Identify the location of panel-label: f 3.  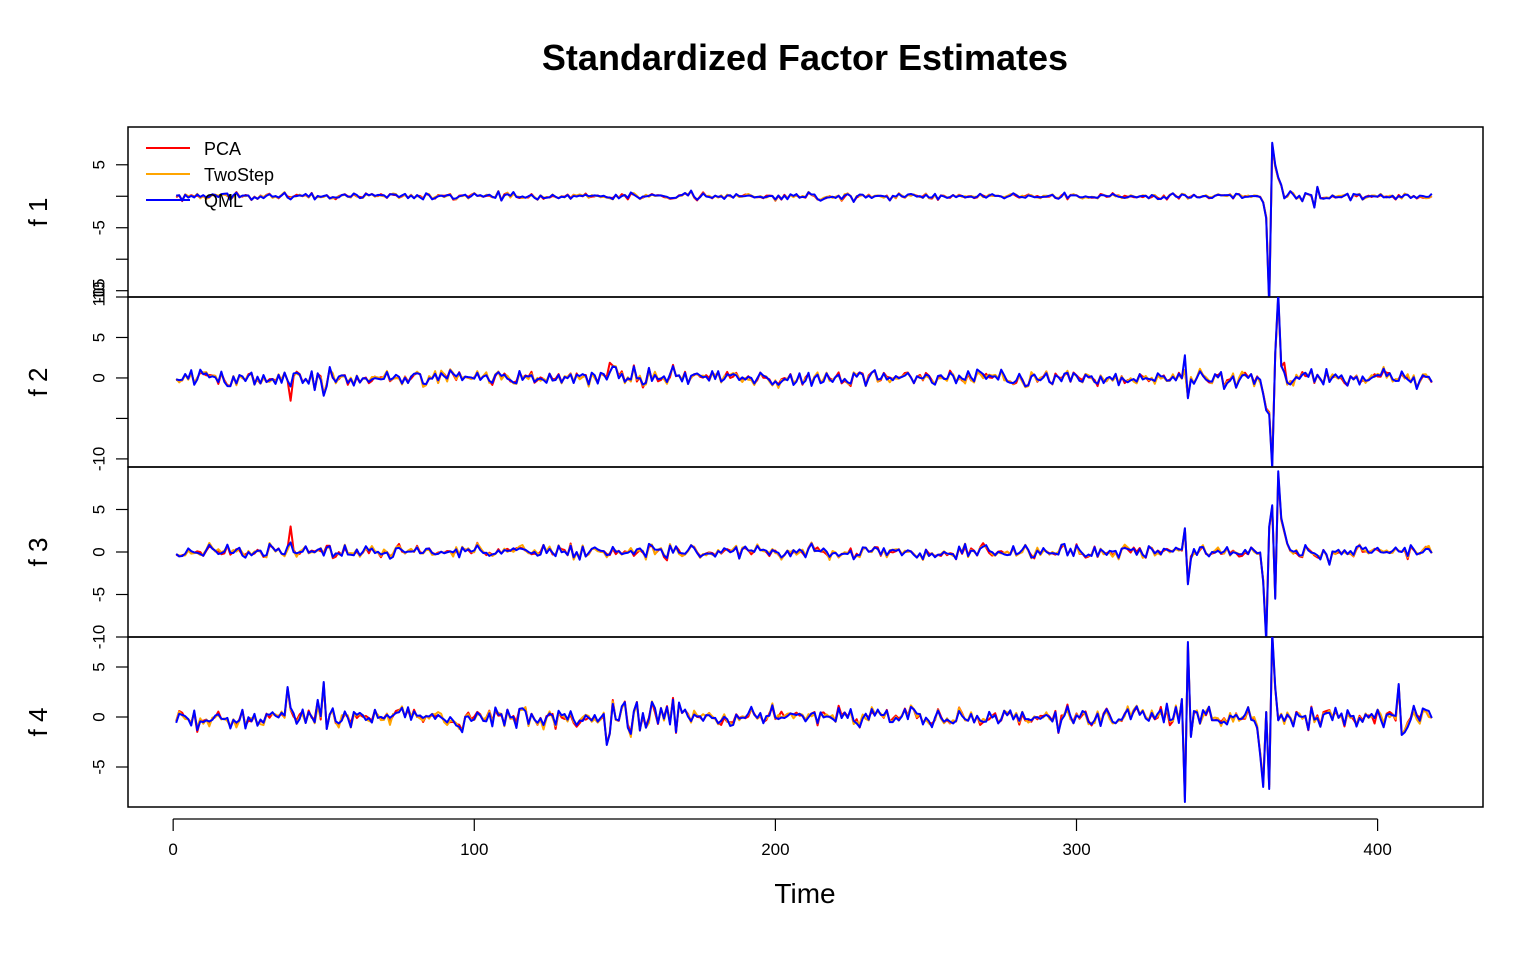
(38, 552).